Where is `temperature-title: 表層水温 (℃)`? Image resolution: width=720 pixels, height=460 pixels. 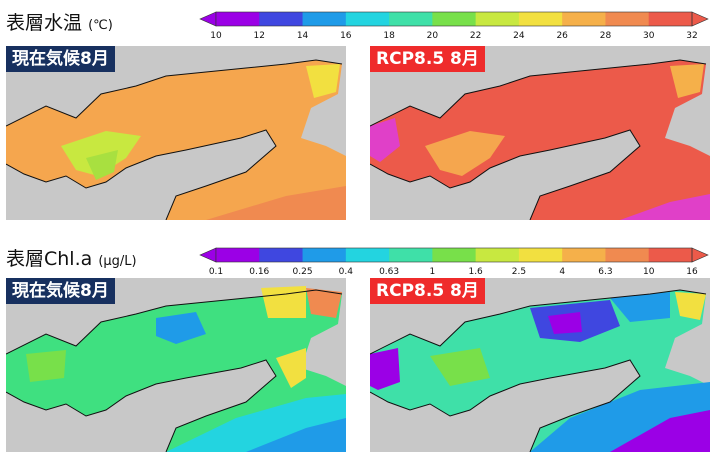
temperature-title: 表層水温 (℃) is located at coordinates (59, 23).